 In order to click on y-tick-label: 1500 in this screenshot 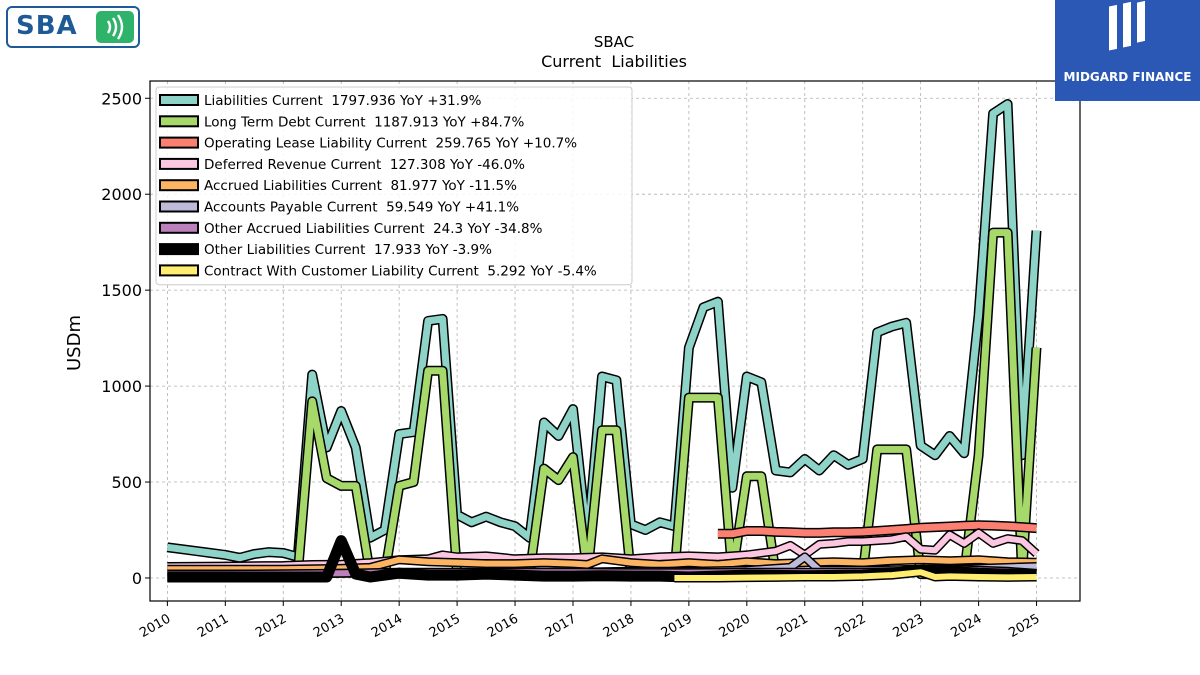, I will do `click(121, 290)`.